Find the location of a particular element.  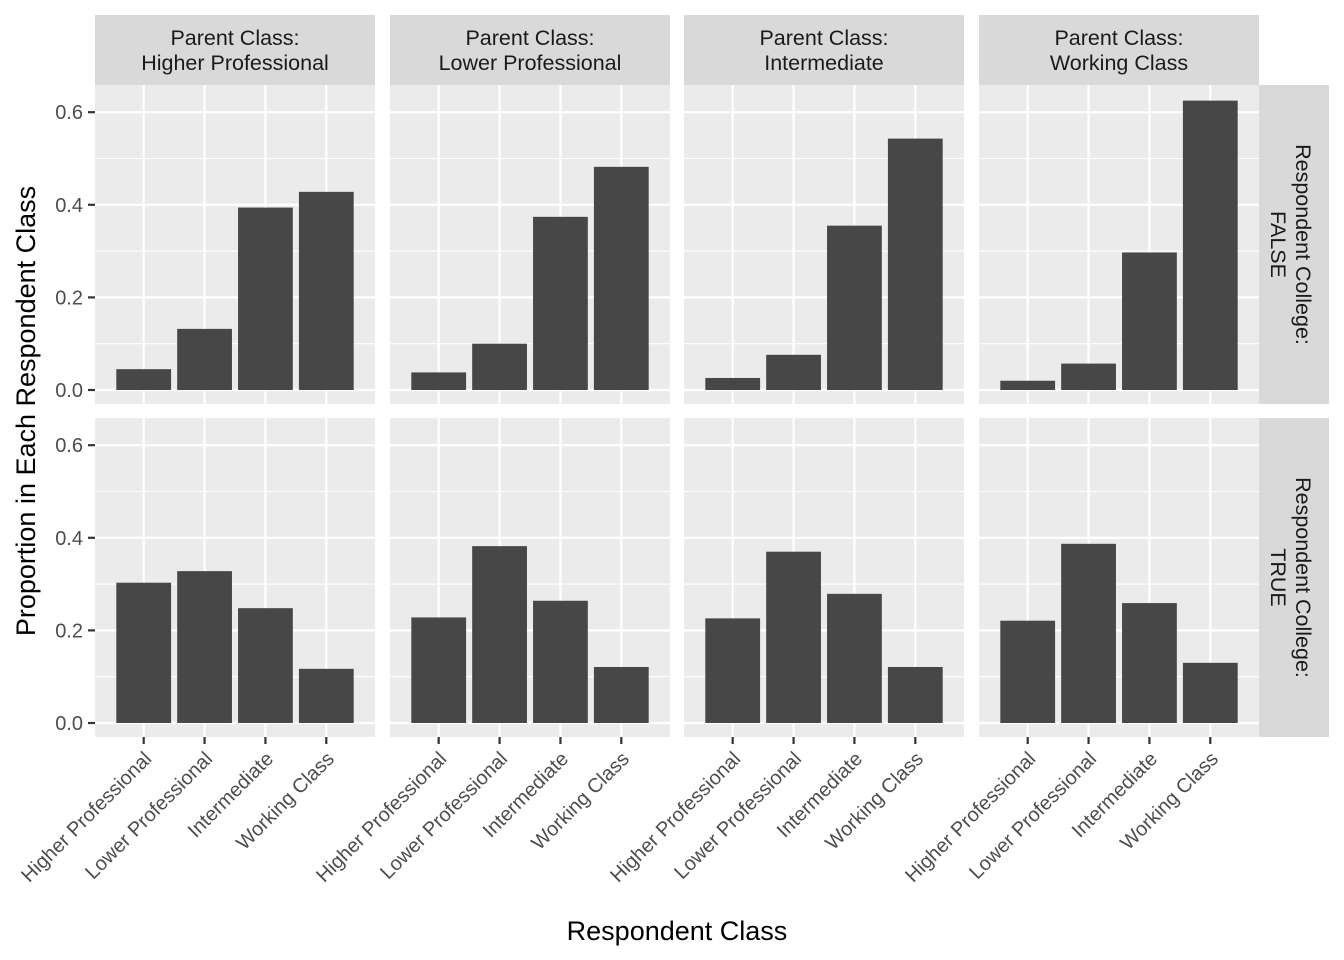

y-axis-title: Proportion in Each Respondent Class is located at coordinates (26, 411).